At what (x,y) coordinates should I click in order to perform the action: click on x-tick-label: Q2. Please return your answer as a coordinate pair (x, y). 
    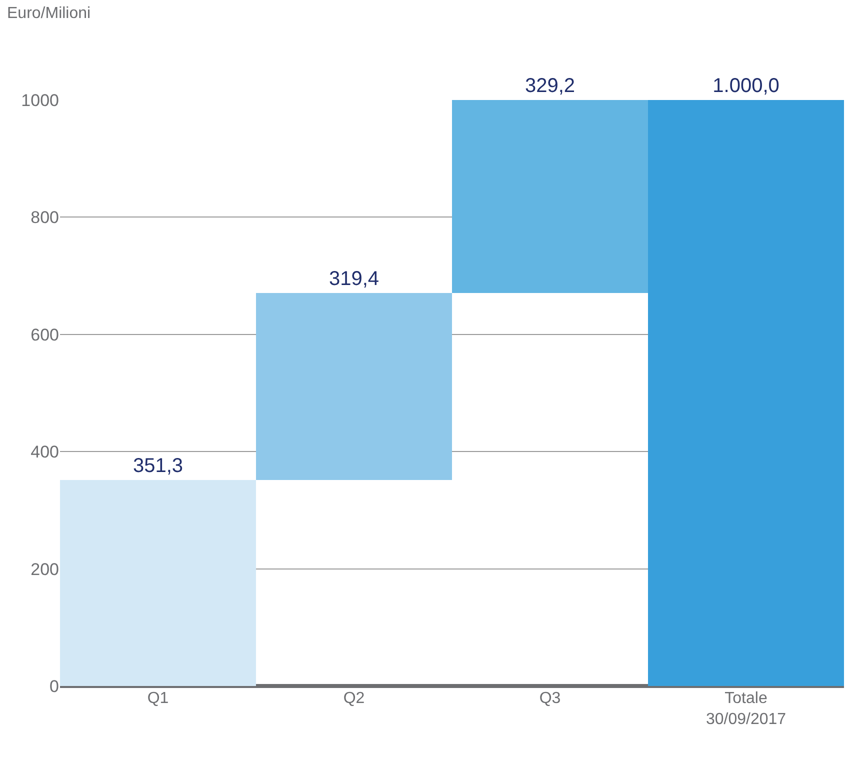
    Looking at the image, I should click on (354, 698).